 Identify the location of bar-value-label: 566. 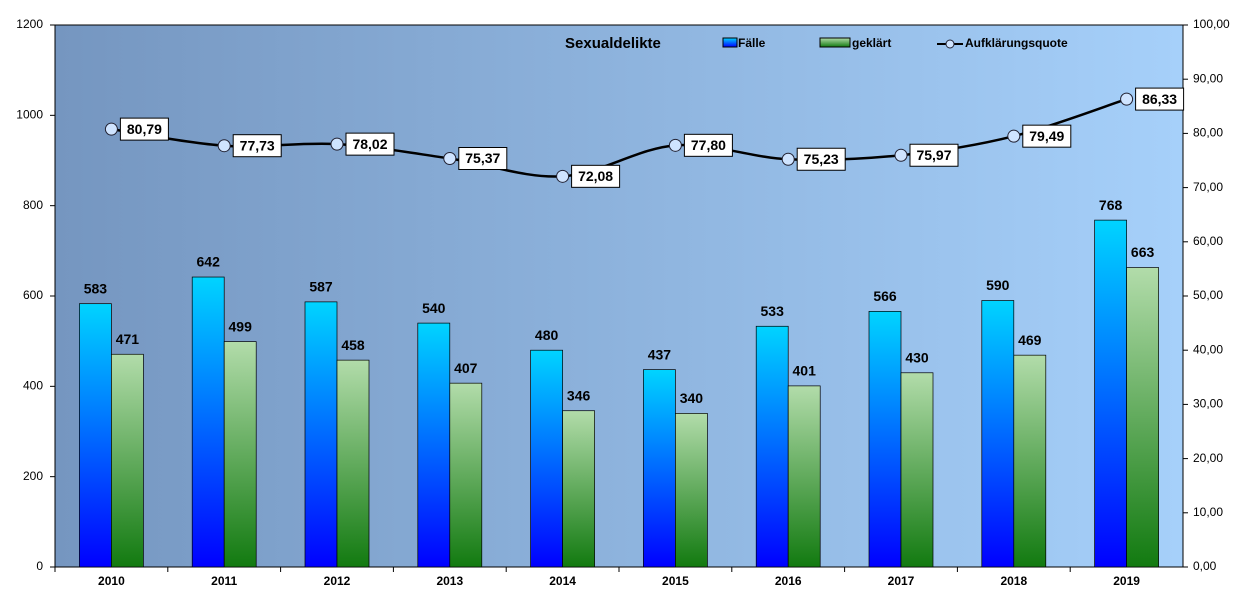
(885, 296).